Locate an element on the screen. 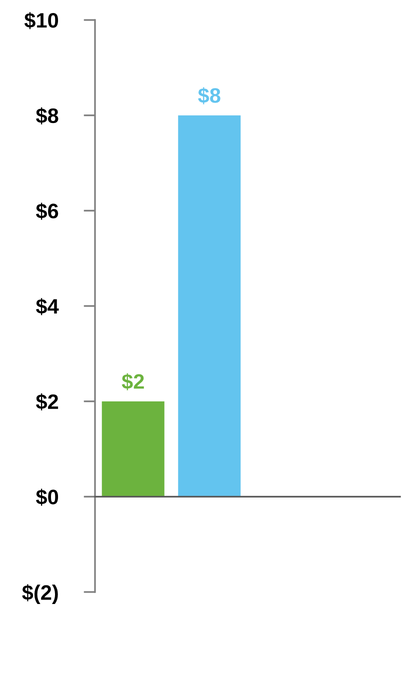 The image size is (420, 690). y-tick-label: $6 is located at coordinates (47, 211).